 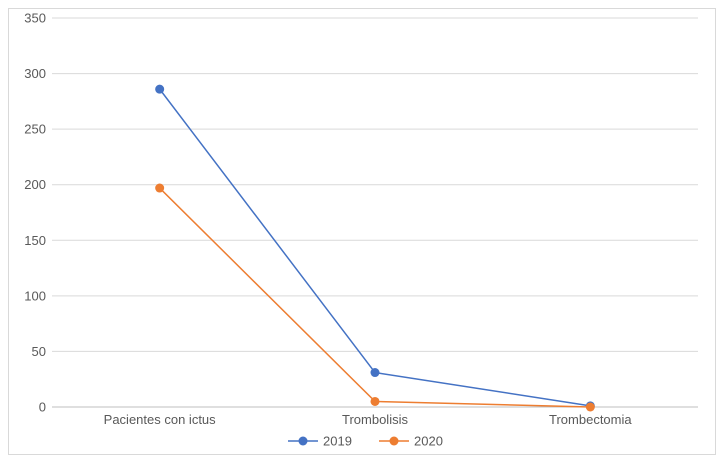 I want to click on y-tick-label: 300, so click(x=35, y=73).